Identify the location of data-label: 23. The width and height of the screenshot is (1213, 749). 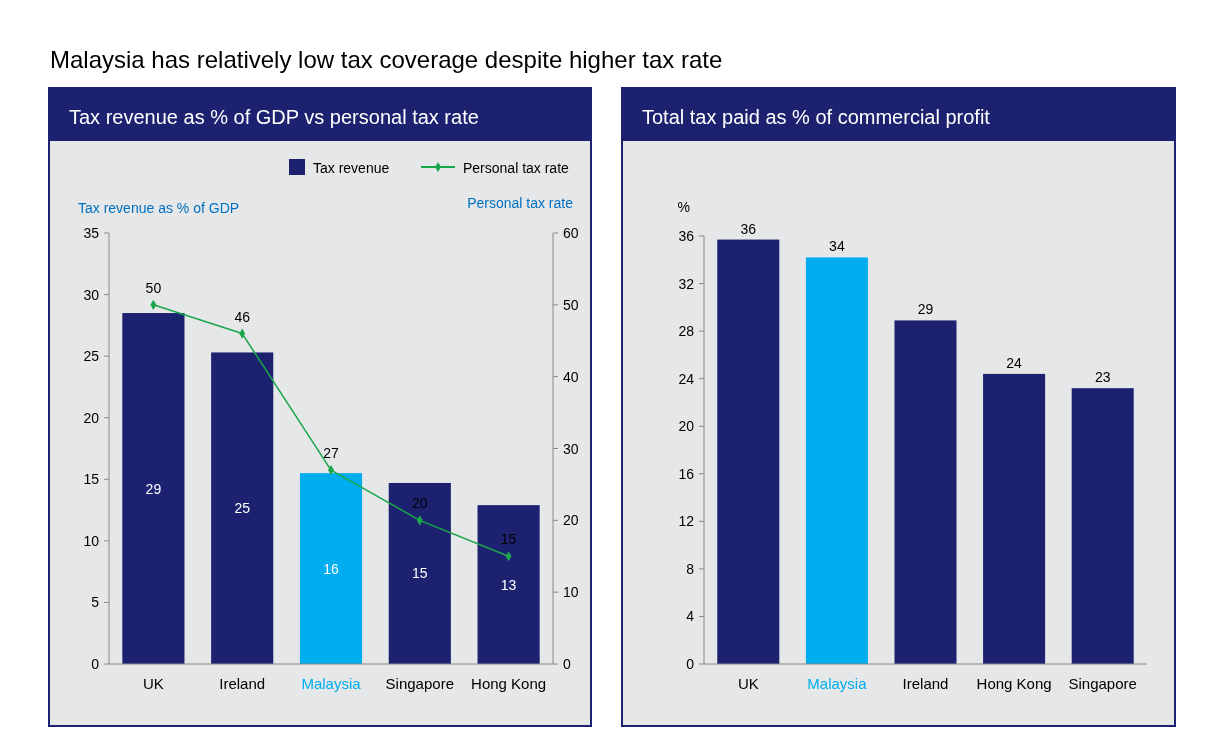
(1102, 377).